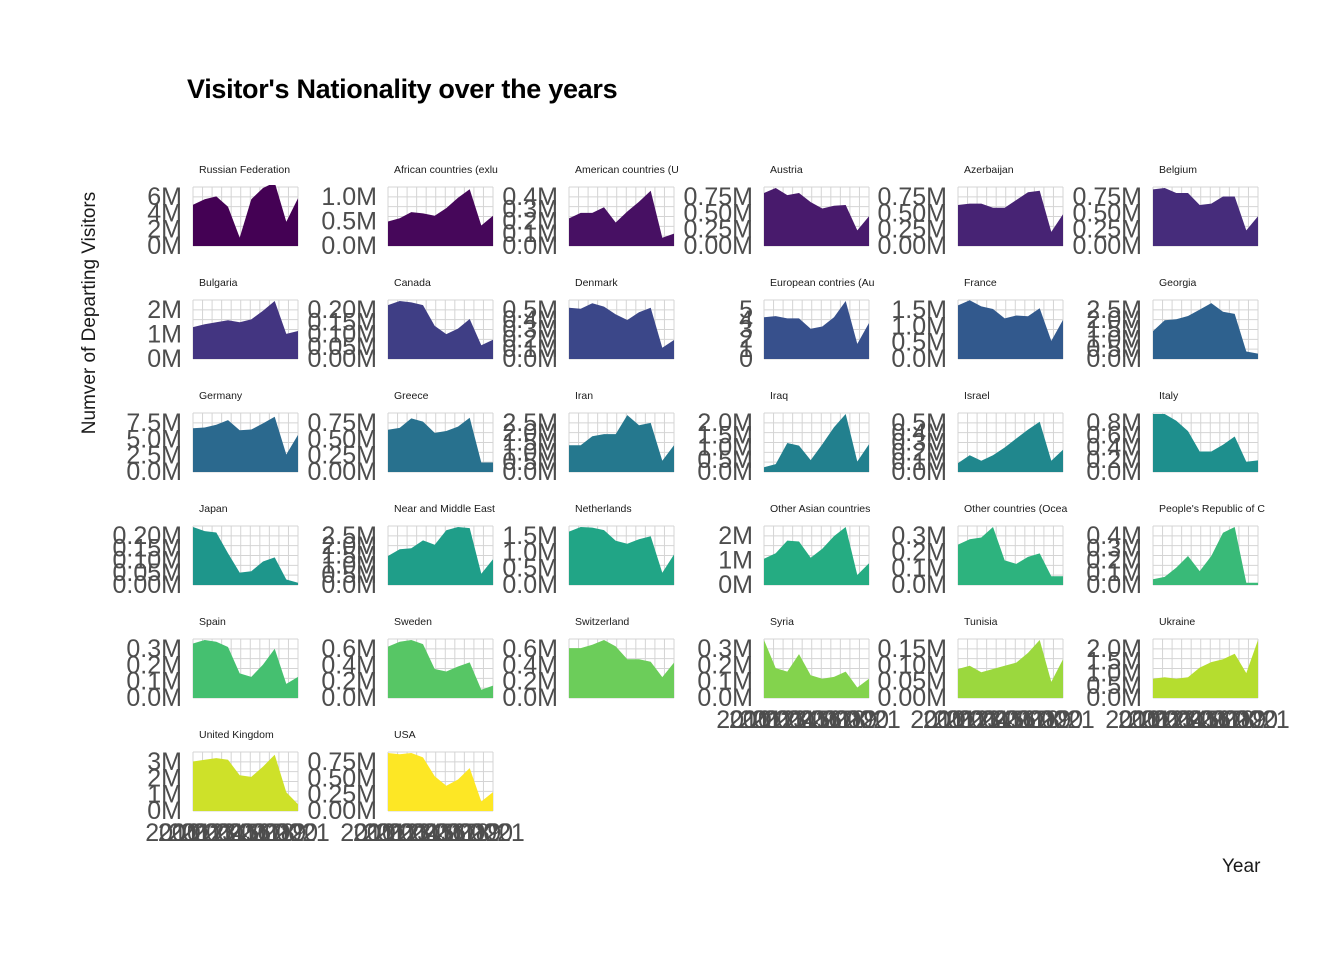 The image size is (1344, 960). I want to click on panel-strip-label: Canada, so click(412, 283).